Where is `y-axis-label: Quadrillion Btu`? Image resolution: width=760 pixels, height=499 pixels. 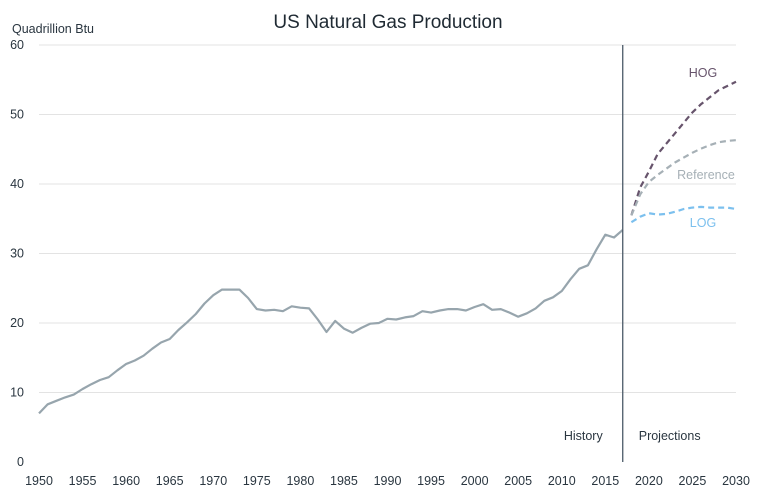
y-axis-label: Quadrillion Btu is located at coordinates (53, 29).